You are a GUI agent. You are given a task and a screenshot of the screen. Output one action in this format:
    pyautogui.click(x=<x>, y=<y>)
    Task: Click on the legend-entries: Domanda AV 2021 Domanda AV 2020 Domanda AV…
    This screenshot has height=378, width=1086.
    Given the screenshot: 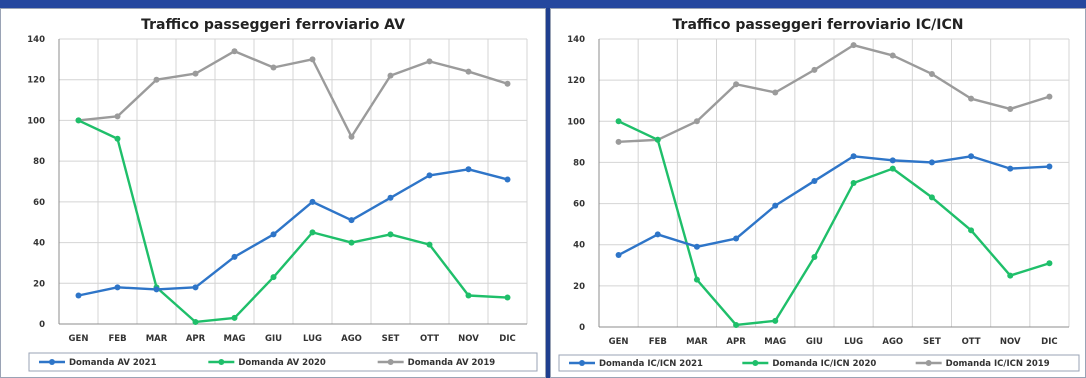 What is the action you would take?
    pyautogui.click(x=267, y=363)
    